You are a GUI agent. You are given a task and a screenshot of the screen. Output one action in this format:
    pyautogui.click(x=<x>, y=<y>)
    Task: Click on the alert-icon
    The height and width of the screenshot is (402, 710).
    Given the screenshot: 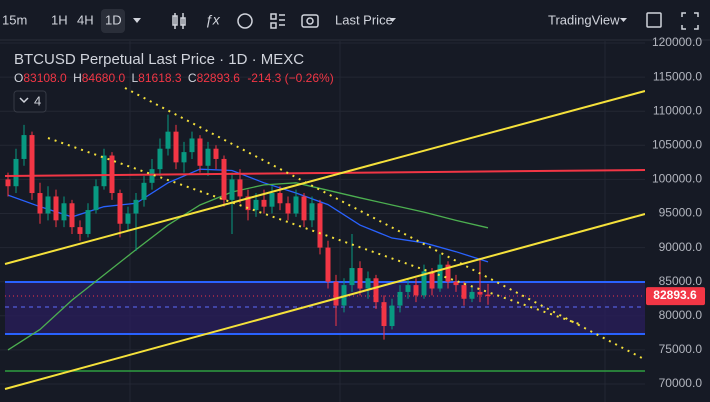 What is the action you would take?
    pyautogui.click(x=245, y=21)
    